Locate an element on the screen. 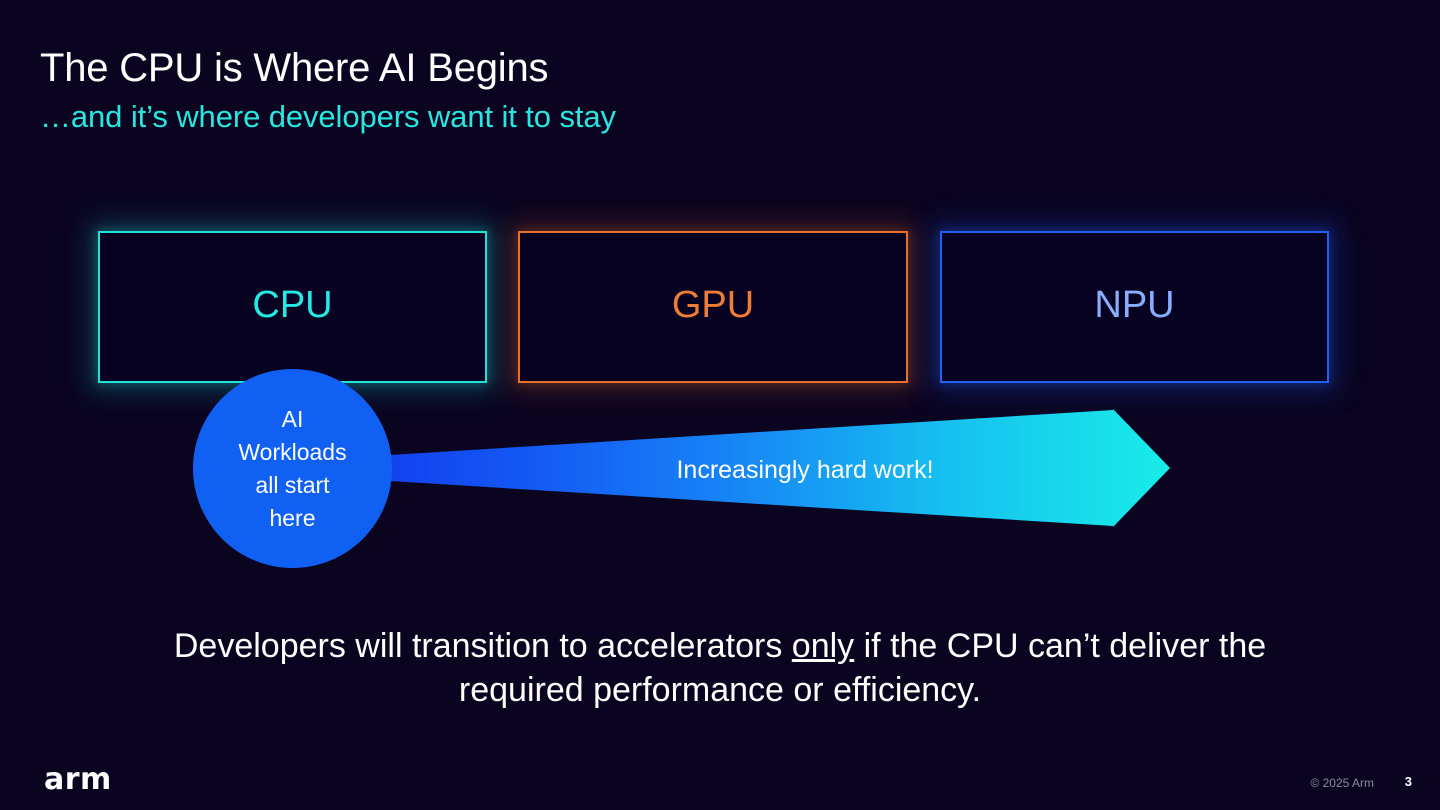  circle-line-2: Workloads is located at coordinates (292, 451).